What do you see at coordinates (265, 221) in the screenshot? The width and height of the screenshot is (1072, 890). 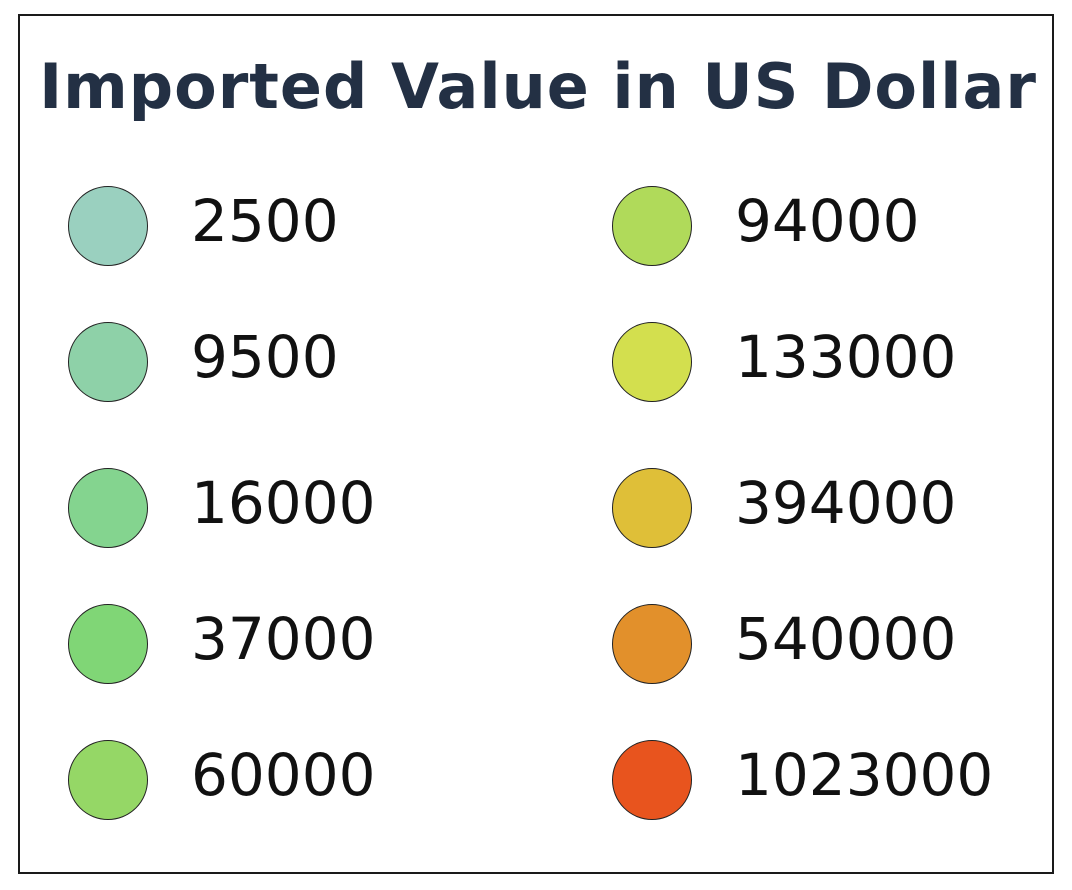 I see `legend-item-label: 2500` at bounding box center [265, 221].